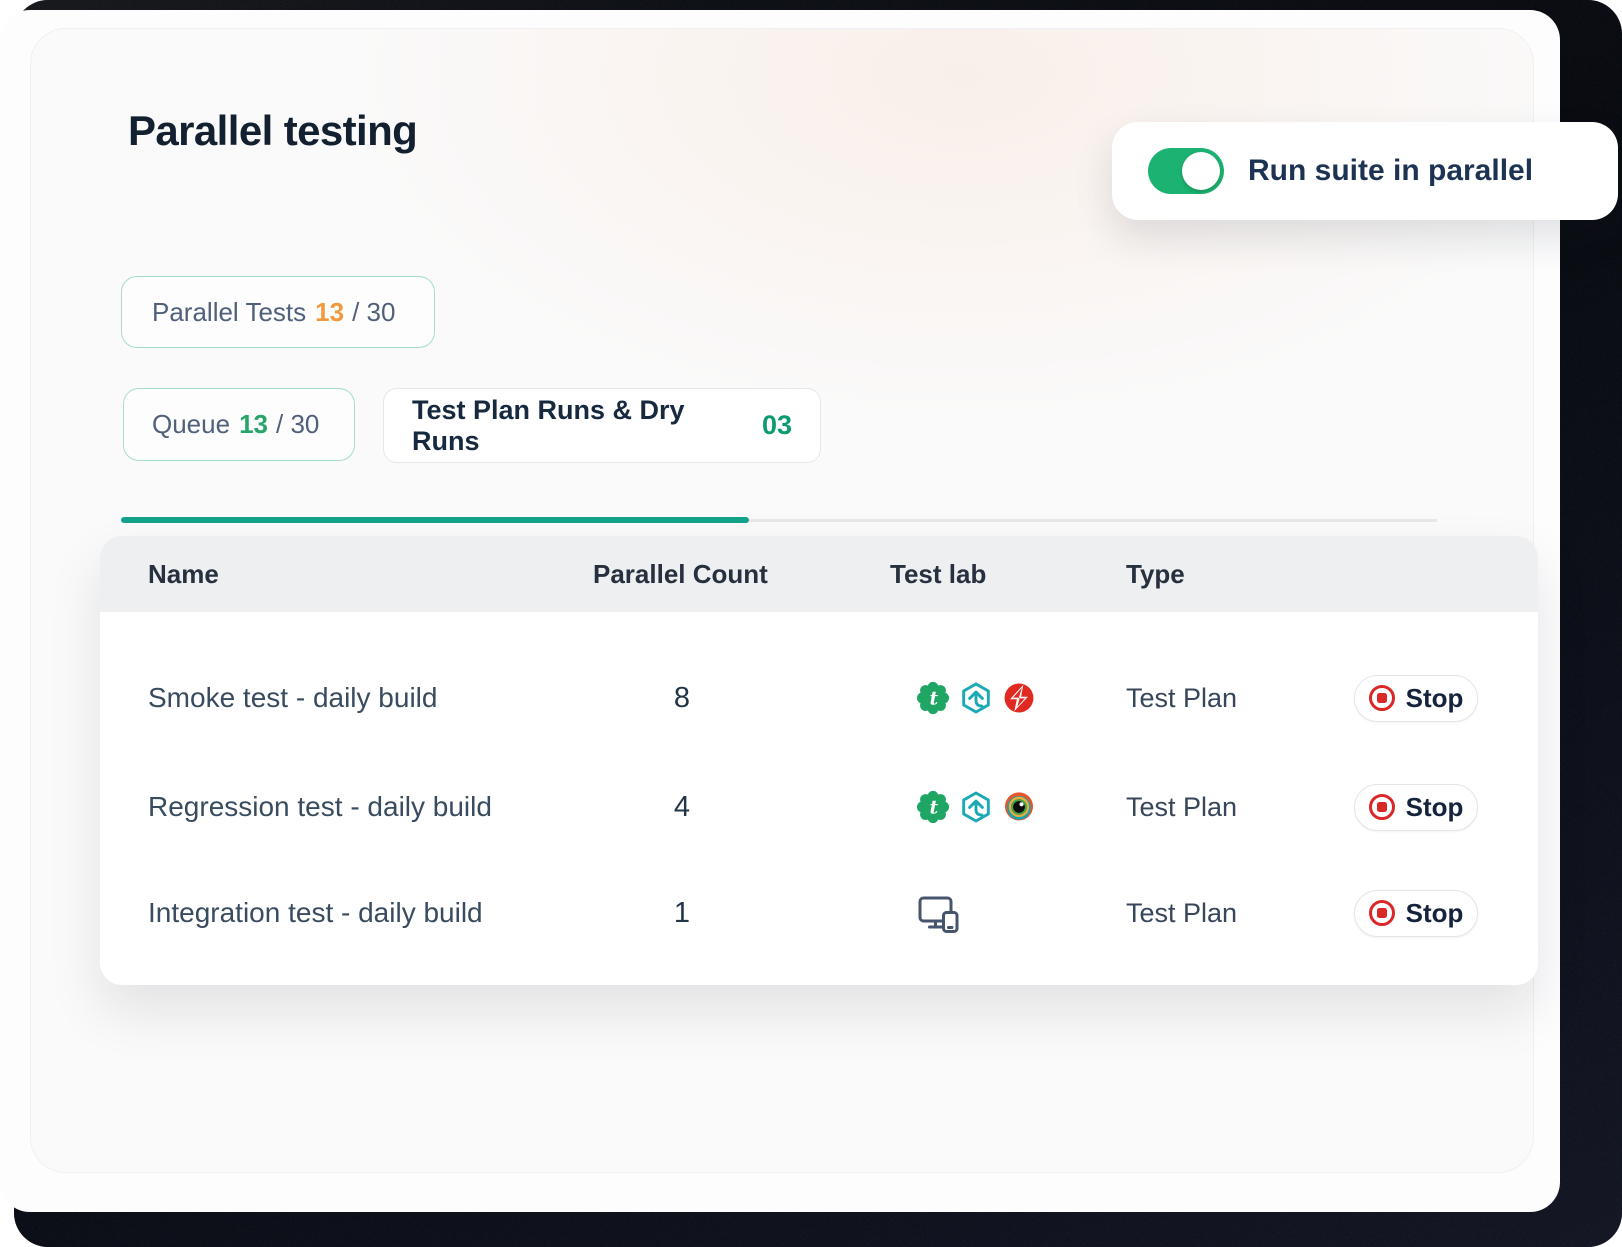  I want to click on toggle-knob, so click(1201, 171).